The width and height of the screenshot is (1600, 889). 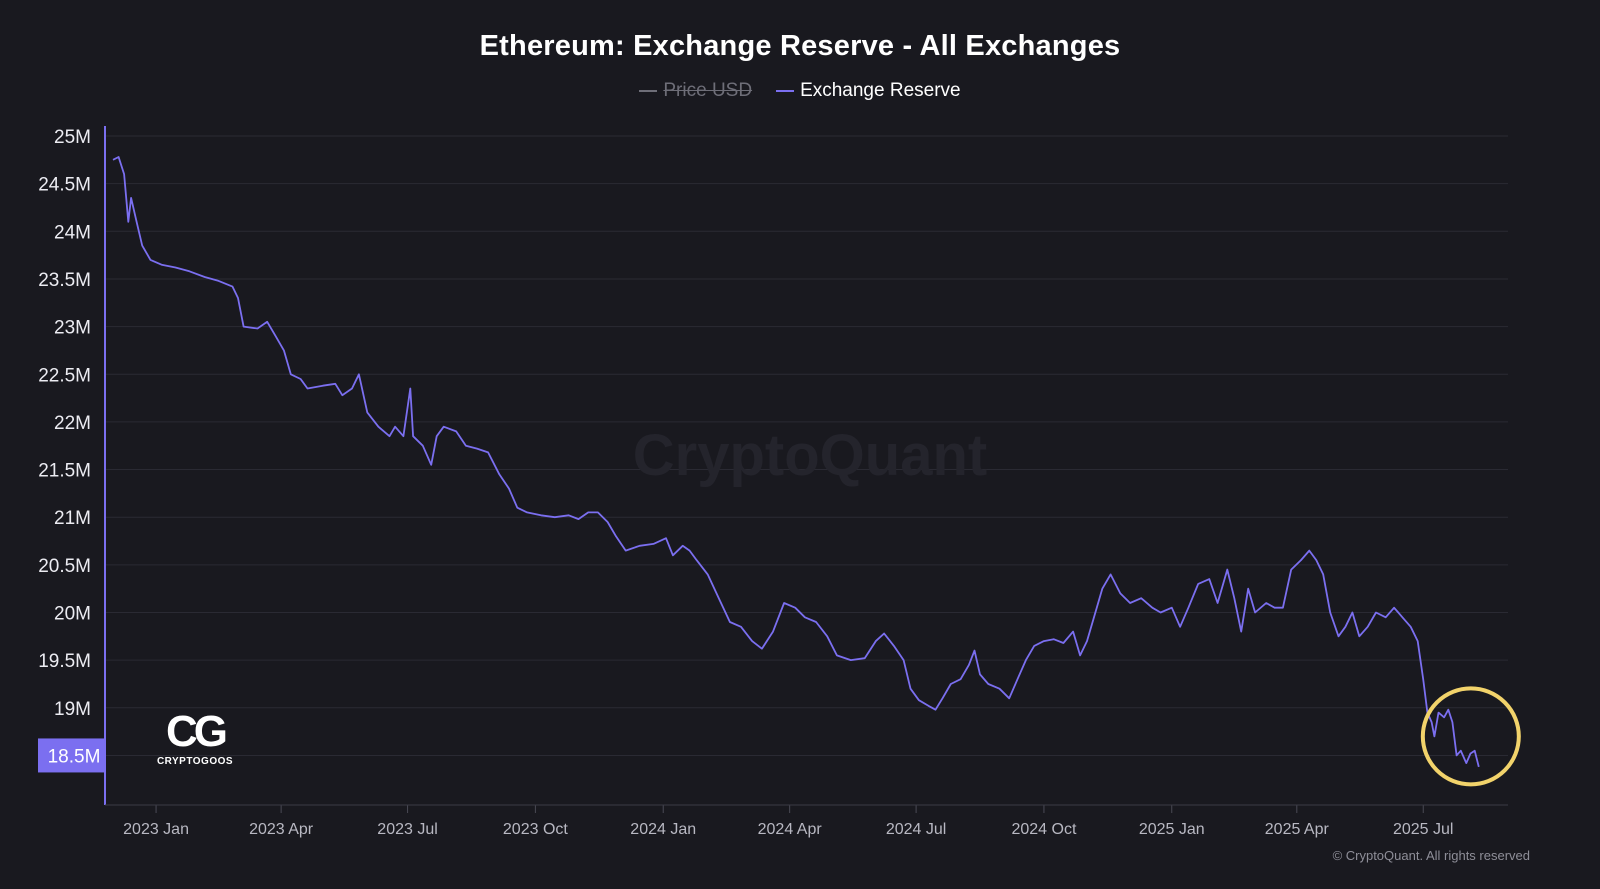 What do you see at coordinates (1431, 855) in the screenshot?
I see `copyright-notice: © CryptoQuant. All rights reserved` at bounding box center [1431, 855].